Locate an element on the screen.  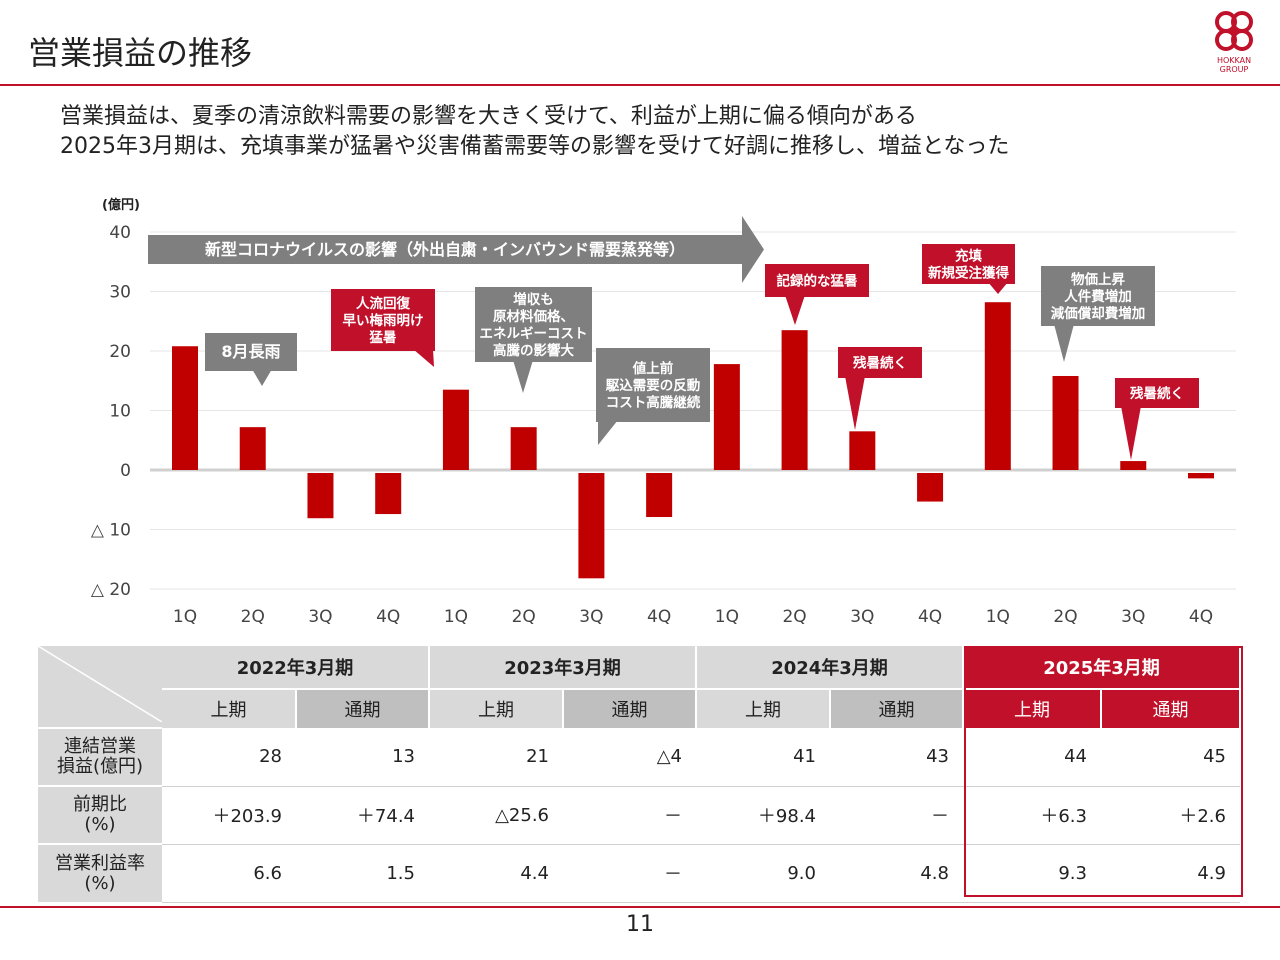
page-number: 11 is located at coordinates (640, 924).